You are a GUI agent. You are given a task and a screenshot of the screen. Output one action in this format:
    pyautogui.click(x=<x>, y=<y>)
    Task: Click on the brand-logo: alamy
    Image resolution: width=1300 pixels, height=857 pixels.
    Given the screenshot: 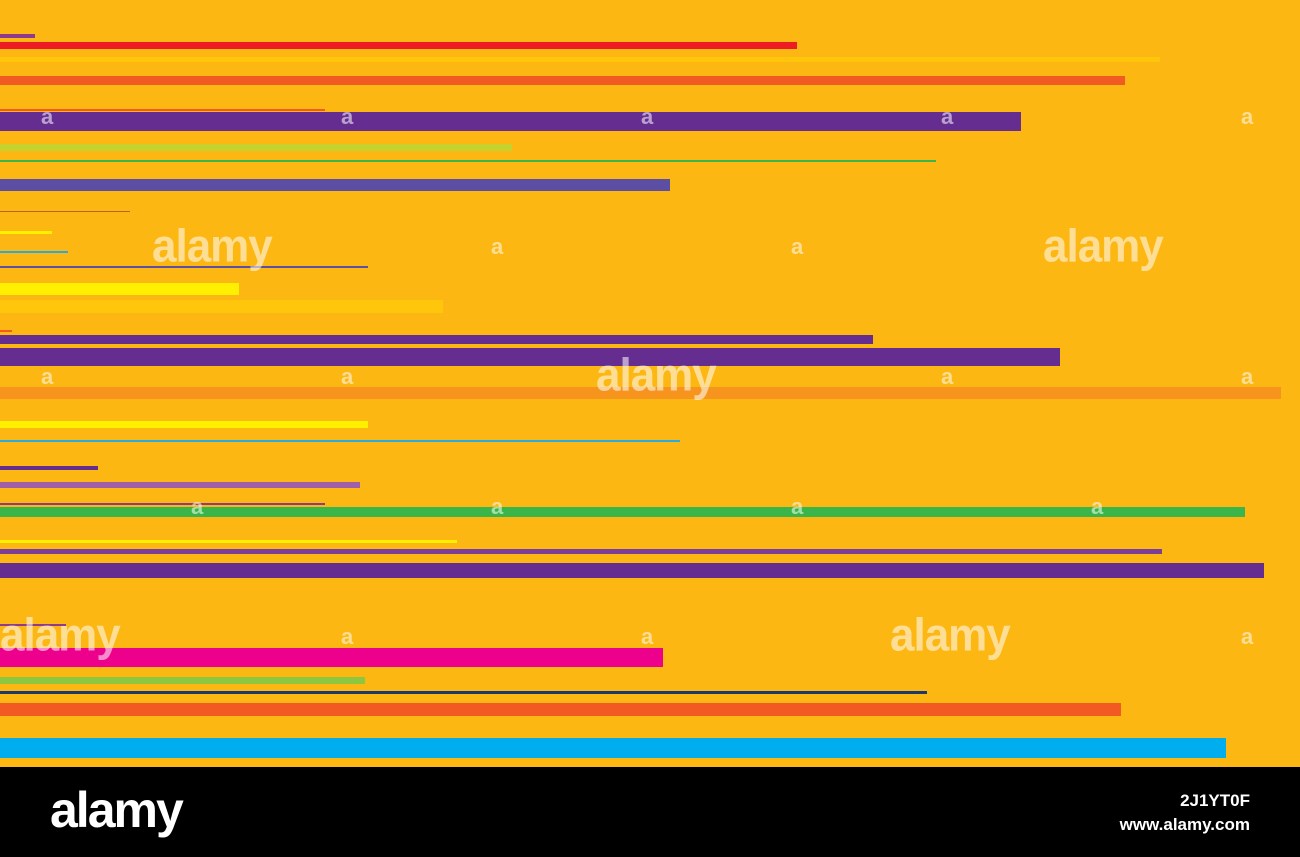 What is the action you would take?
    pyautogui.click(x=117, y=810)
    